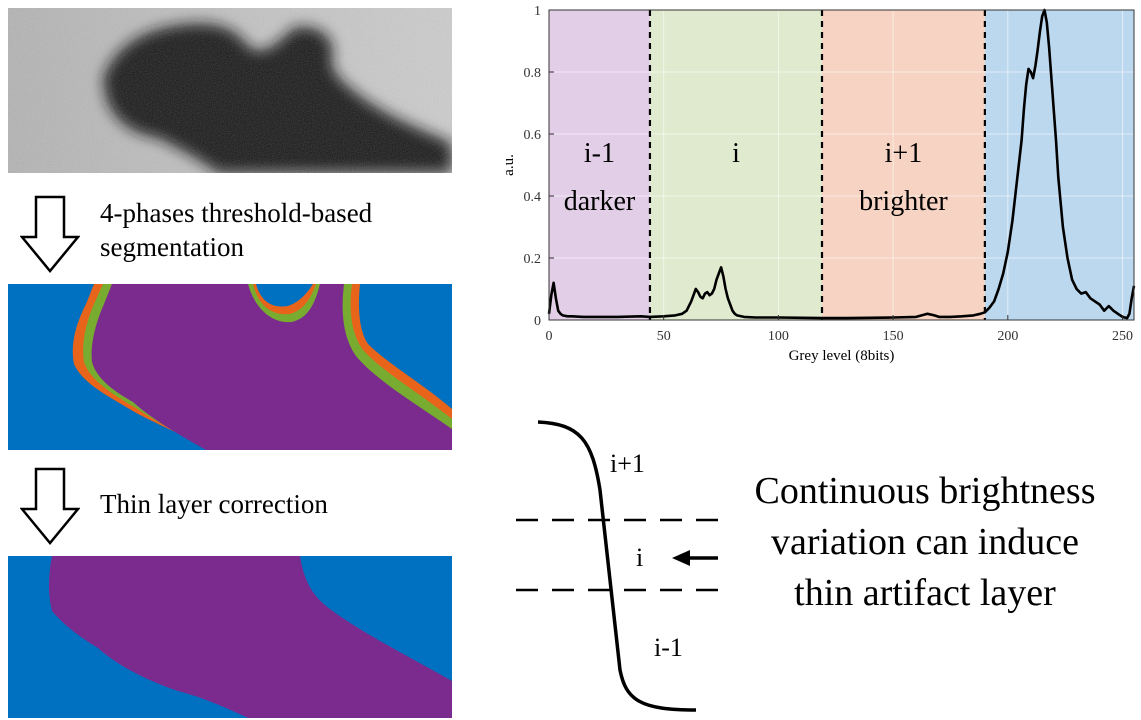 Image resolution: width=1141 pixels, height=720 pixels. What do you see at coordinates (842, 356) in the screenshot?
I see `x-axis-label: Grey level (8bits)` at bounding box center [842, 356].